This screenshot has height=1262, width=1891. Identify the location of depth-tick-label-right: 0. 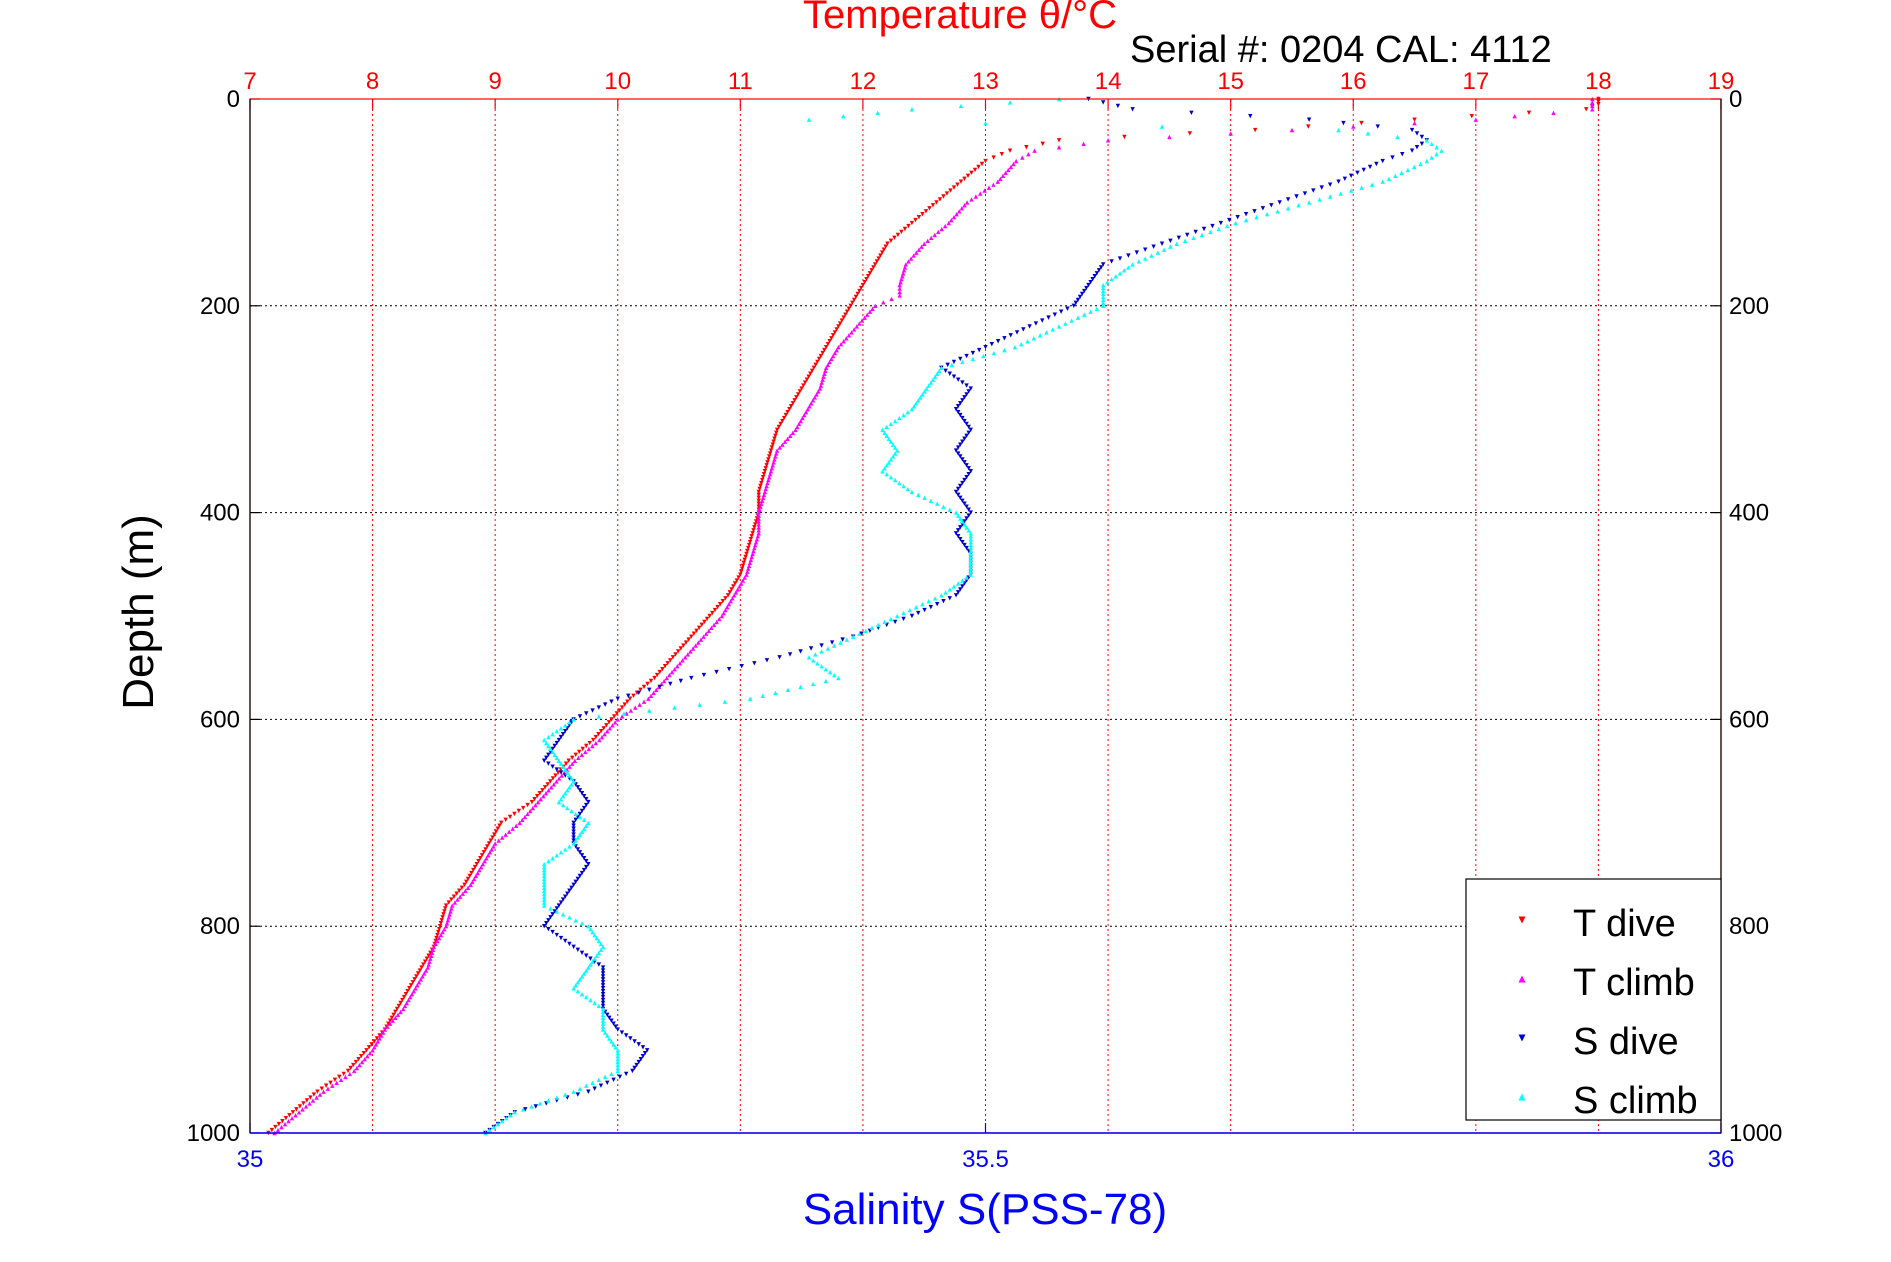
(1735, 99).